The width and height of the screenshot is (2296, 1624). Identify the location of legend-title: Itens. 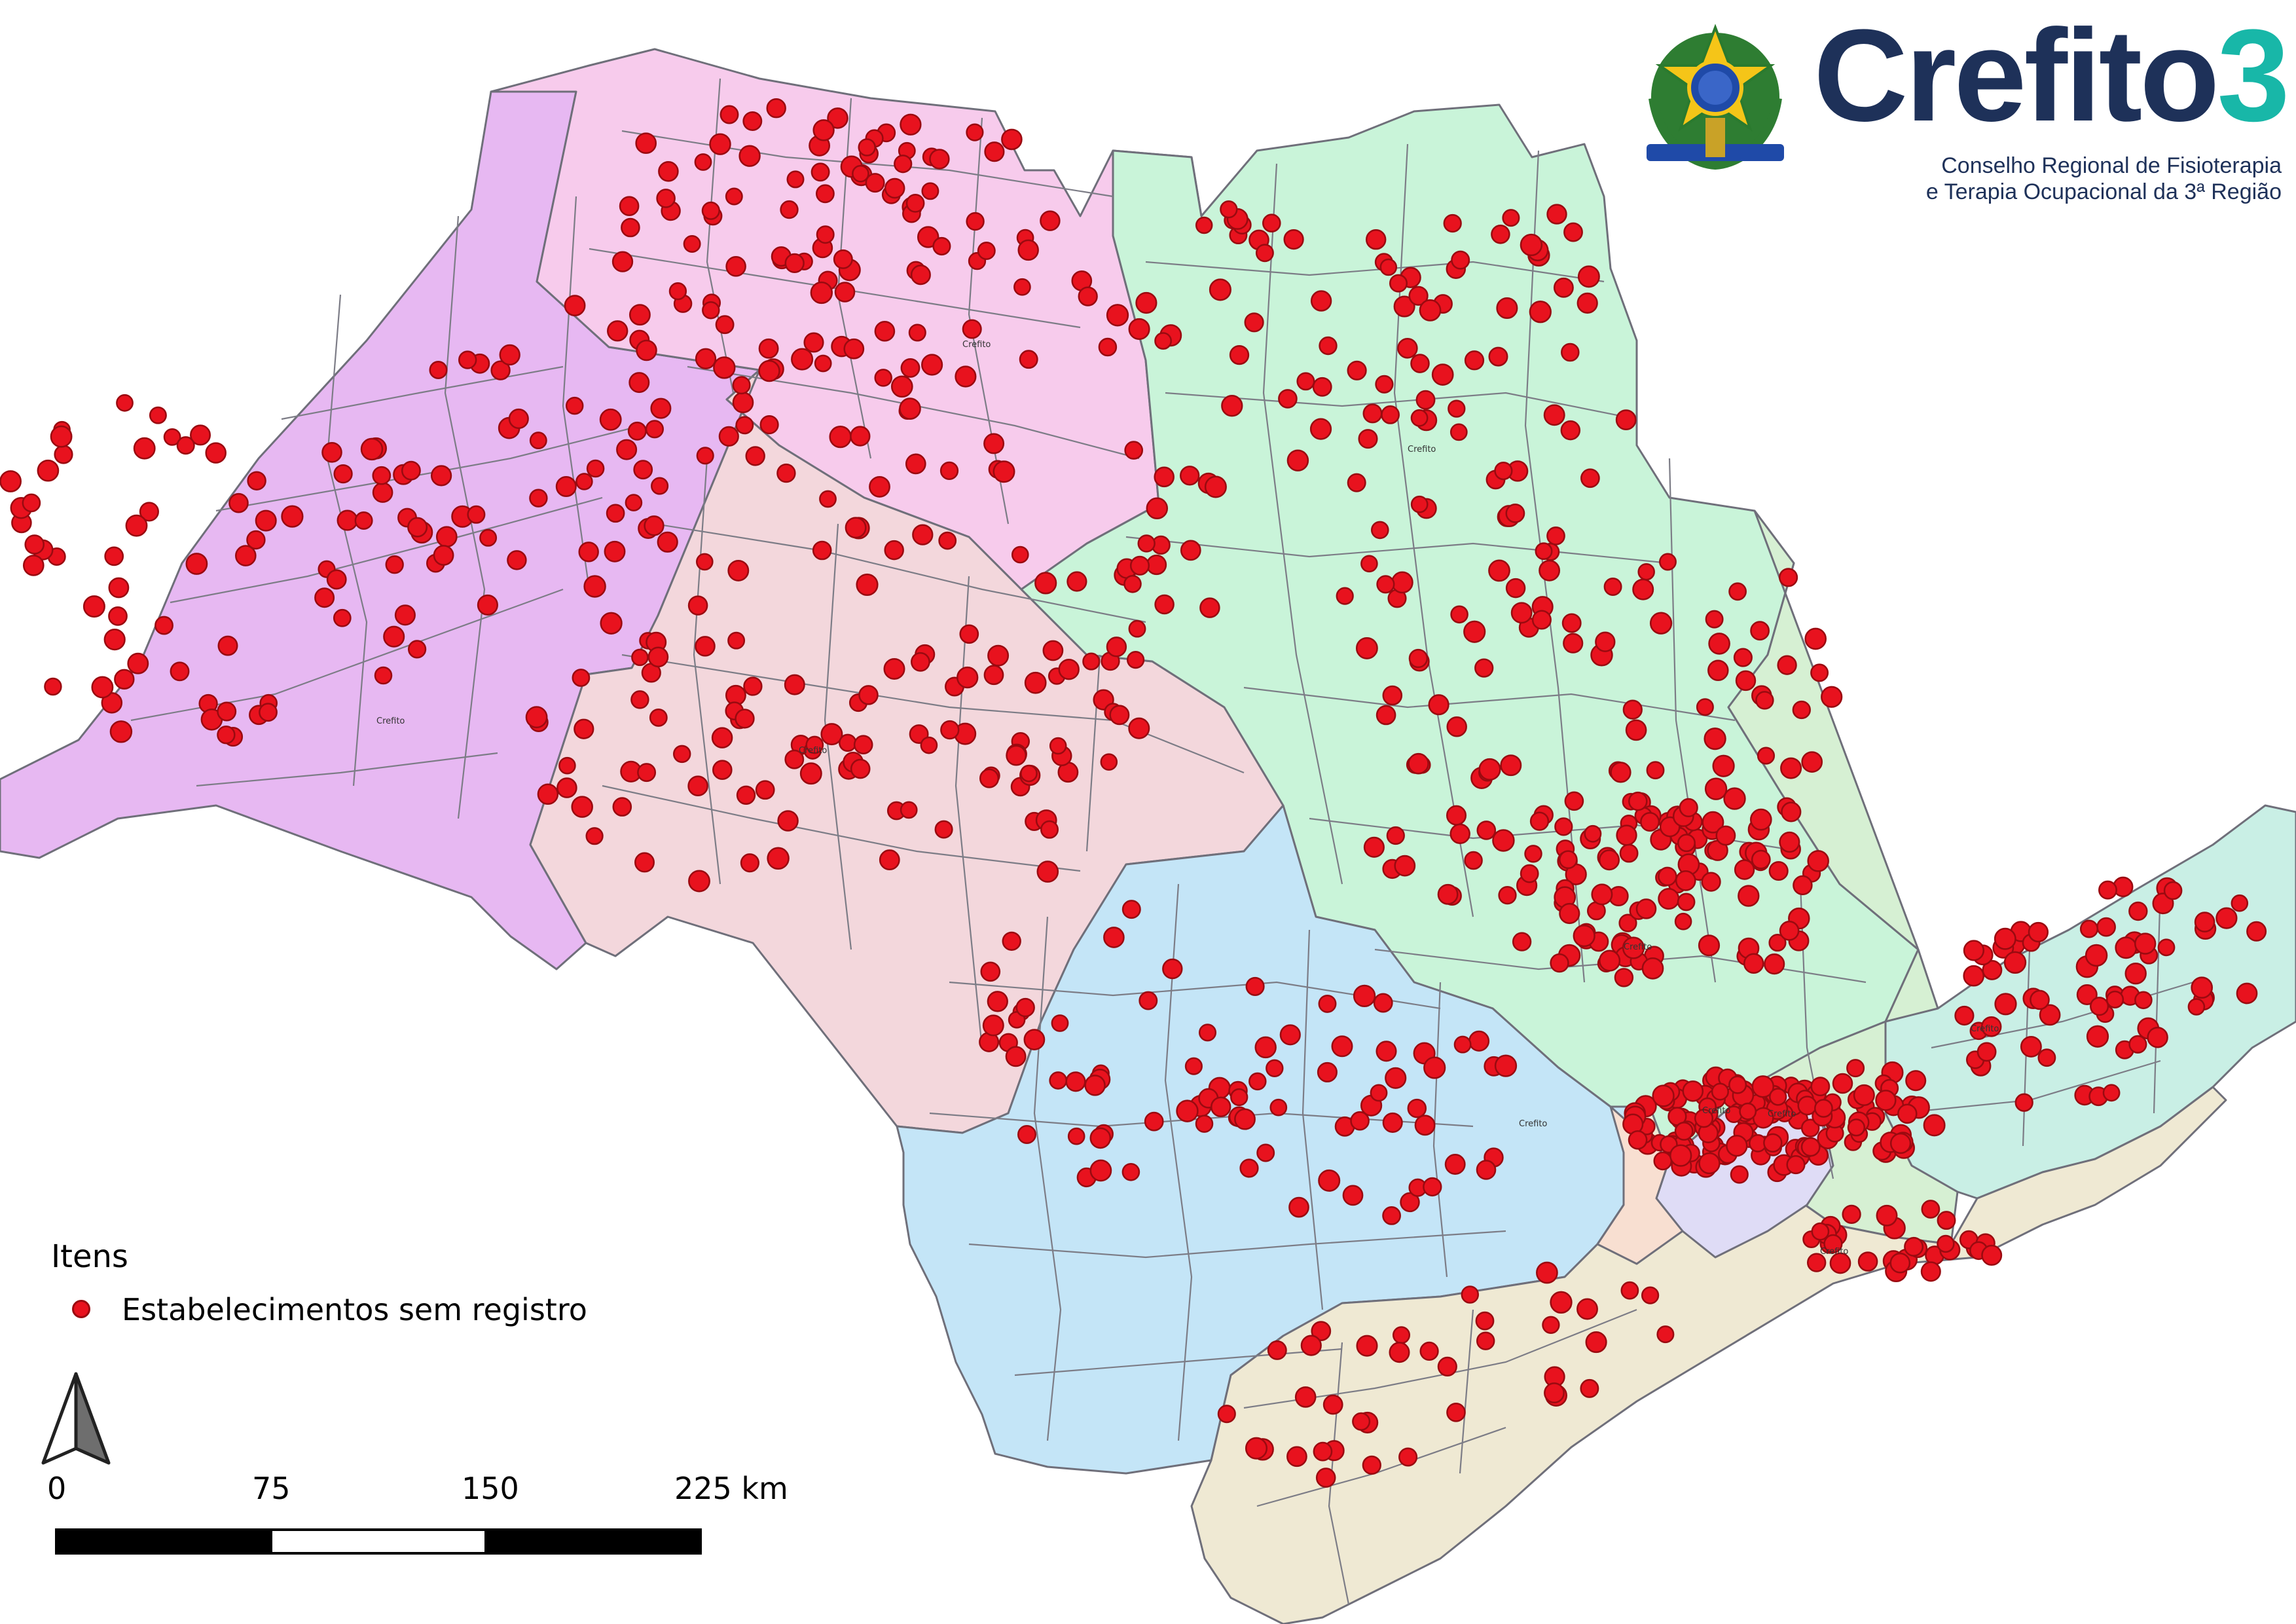
(89, 1256).